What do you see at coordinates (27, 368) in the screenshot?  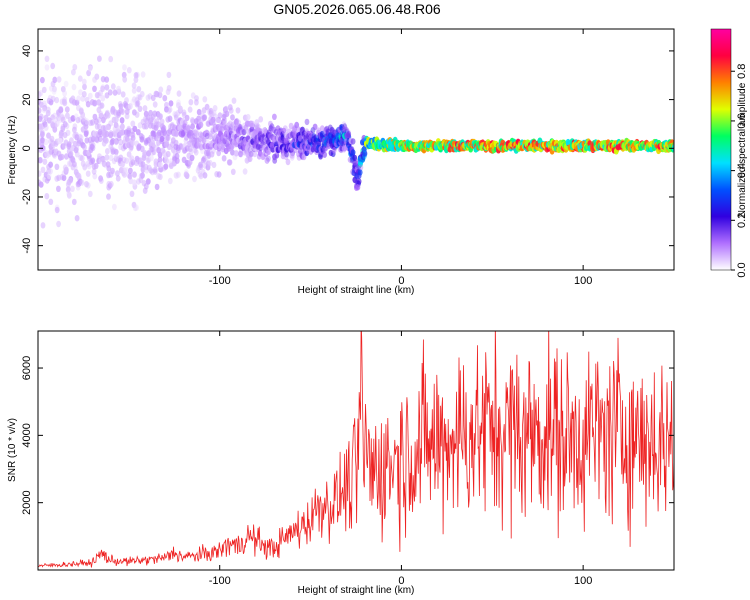 I see `y-tick-label: 6000` at bounding box center [27, 368].